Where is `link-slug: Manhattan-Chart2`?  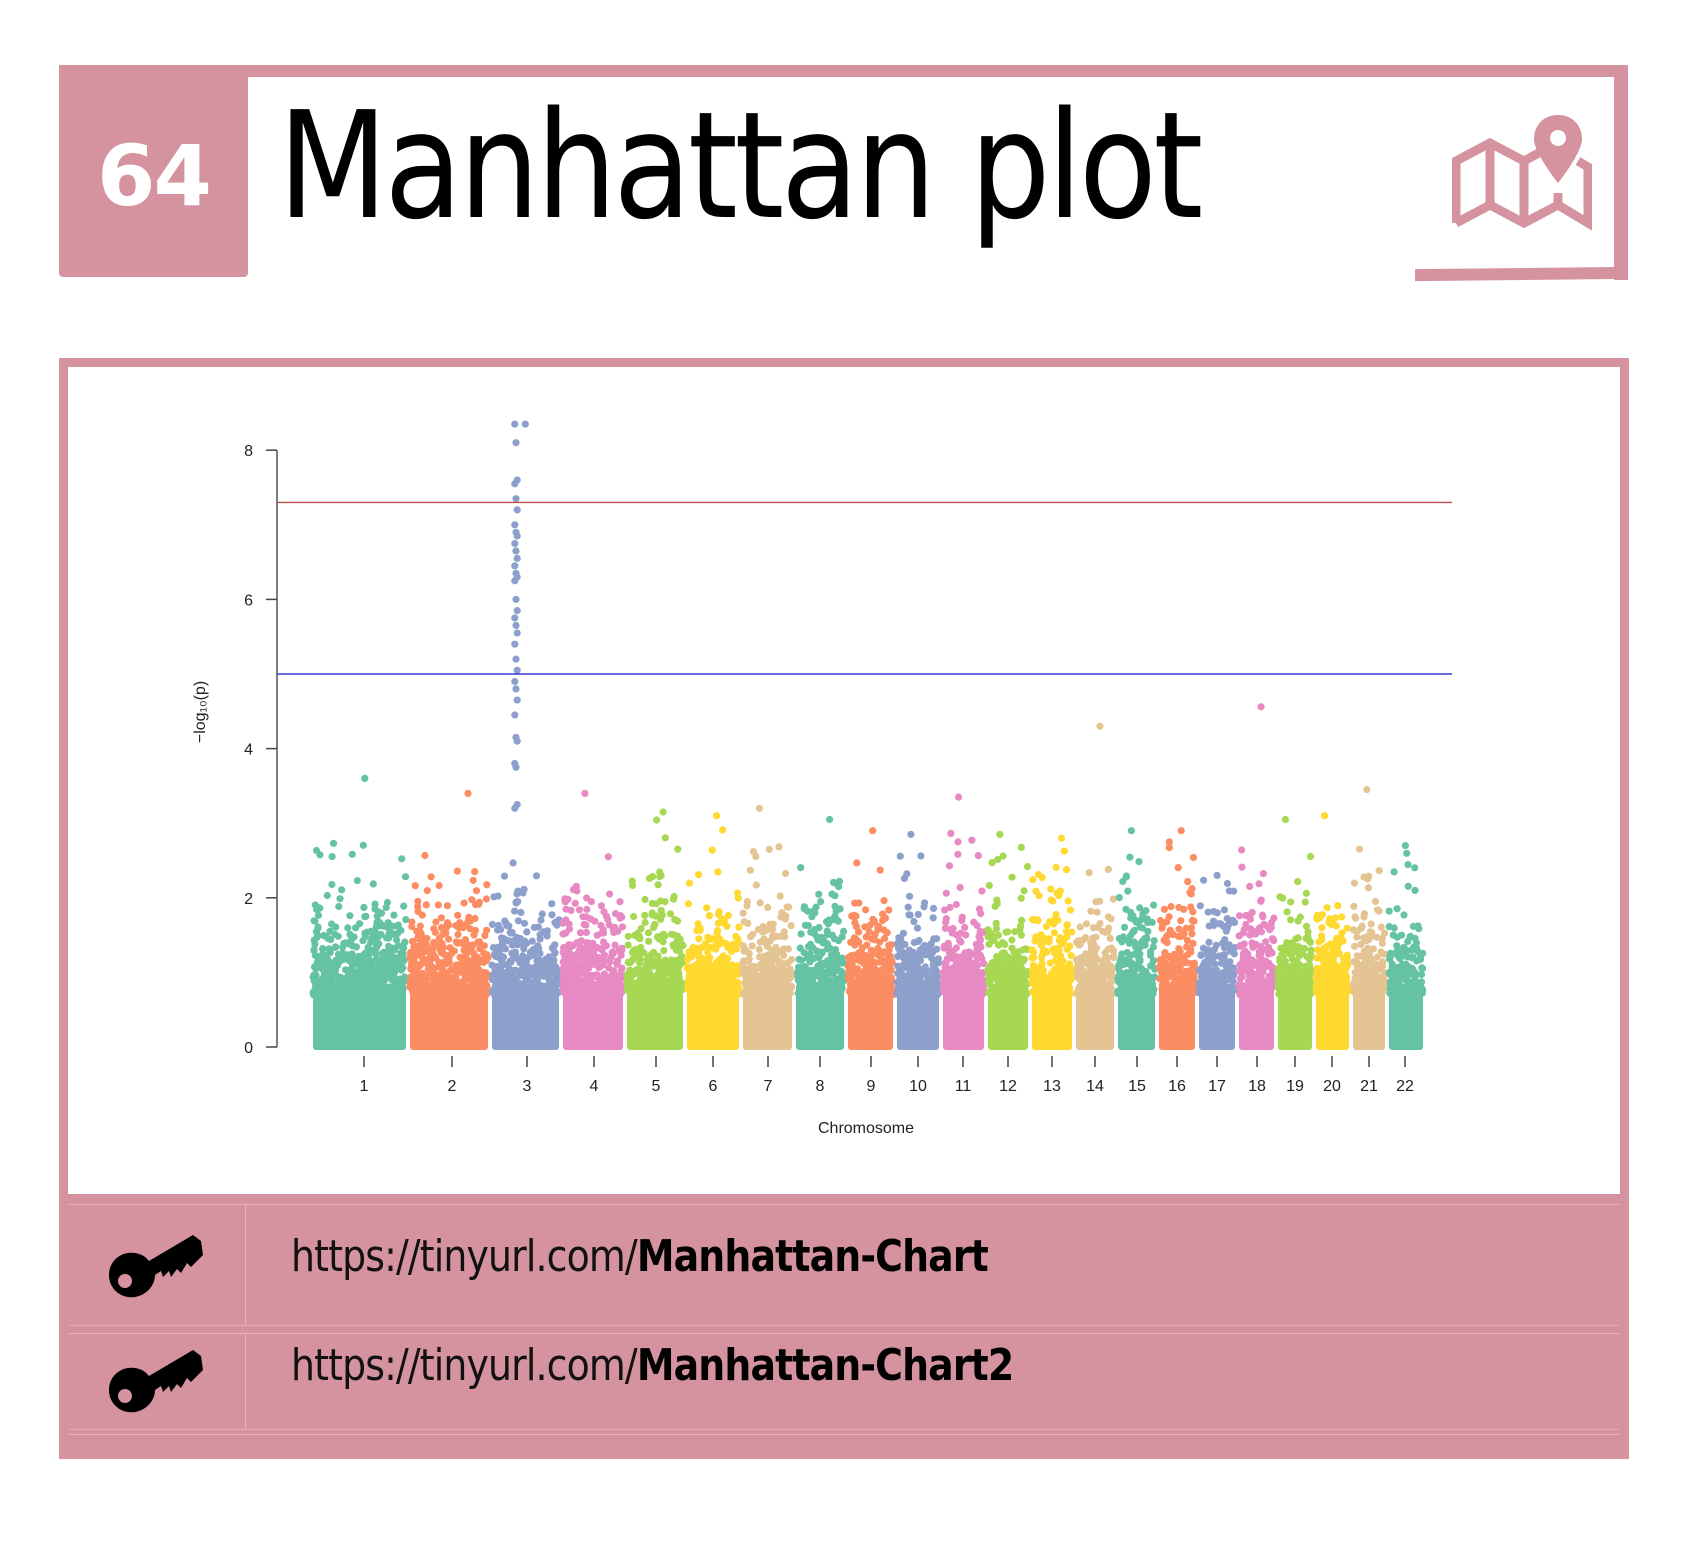 link-slug: Manhattan-Chart2 is located at coordinates (825, 1365).